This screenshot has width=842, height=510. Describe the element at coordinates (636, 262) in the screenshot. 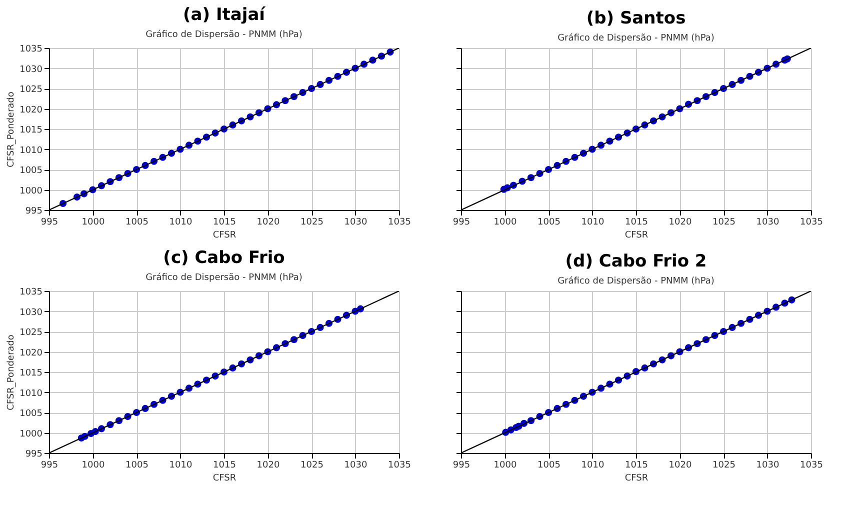

I see `chart-title: (d) Cabo Frio 2` at that location.